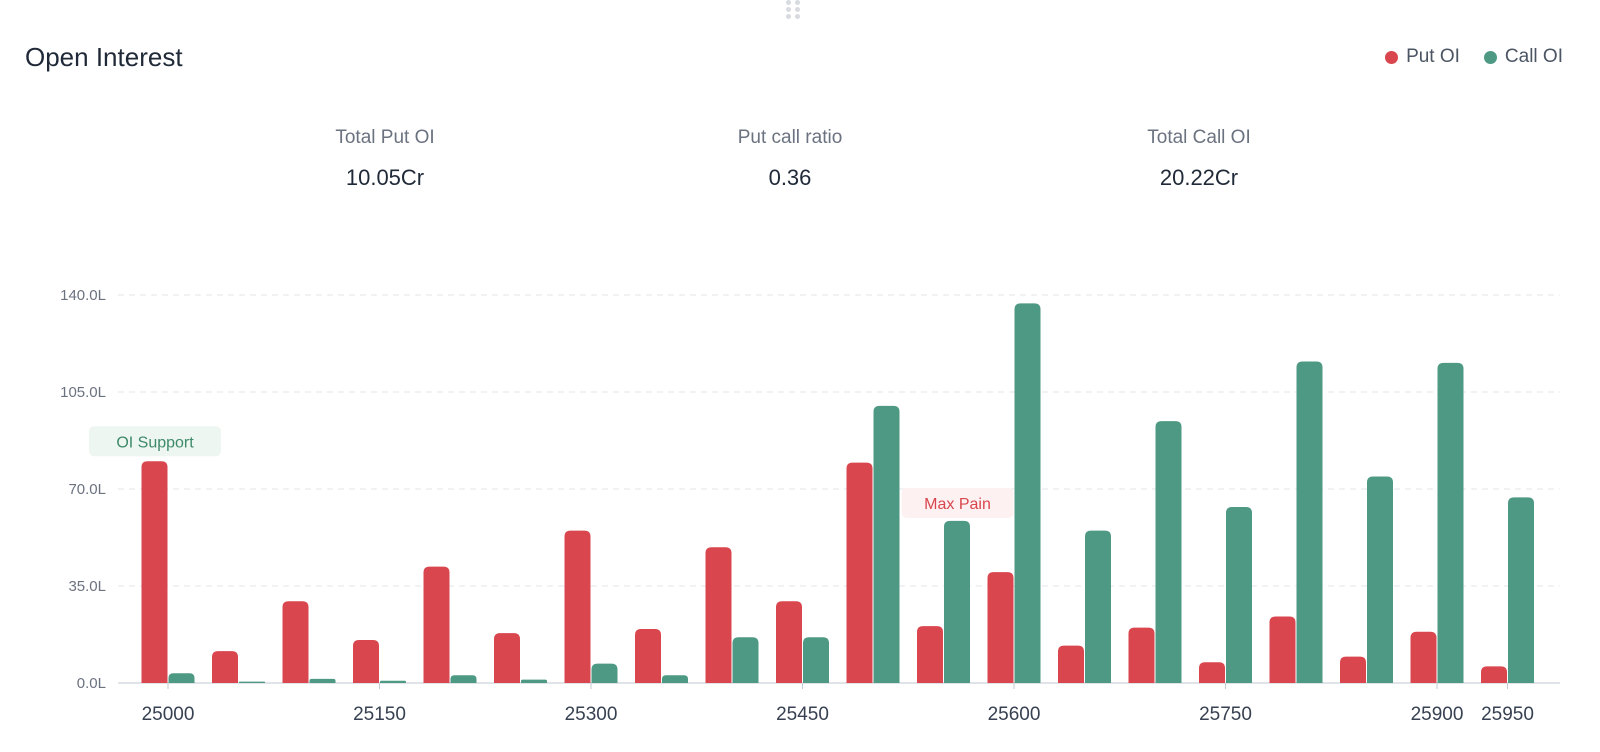 The width and height of the screenshot is (1600, 752). I want to click on x-tick-label: 25450, so click(802, 714).